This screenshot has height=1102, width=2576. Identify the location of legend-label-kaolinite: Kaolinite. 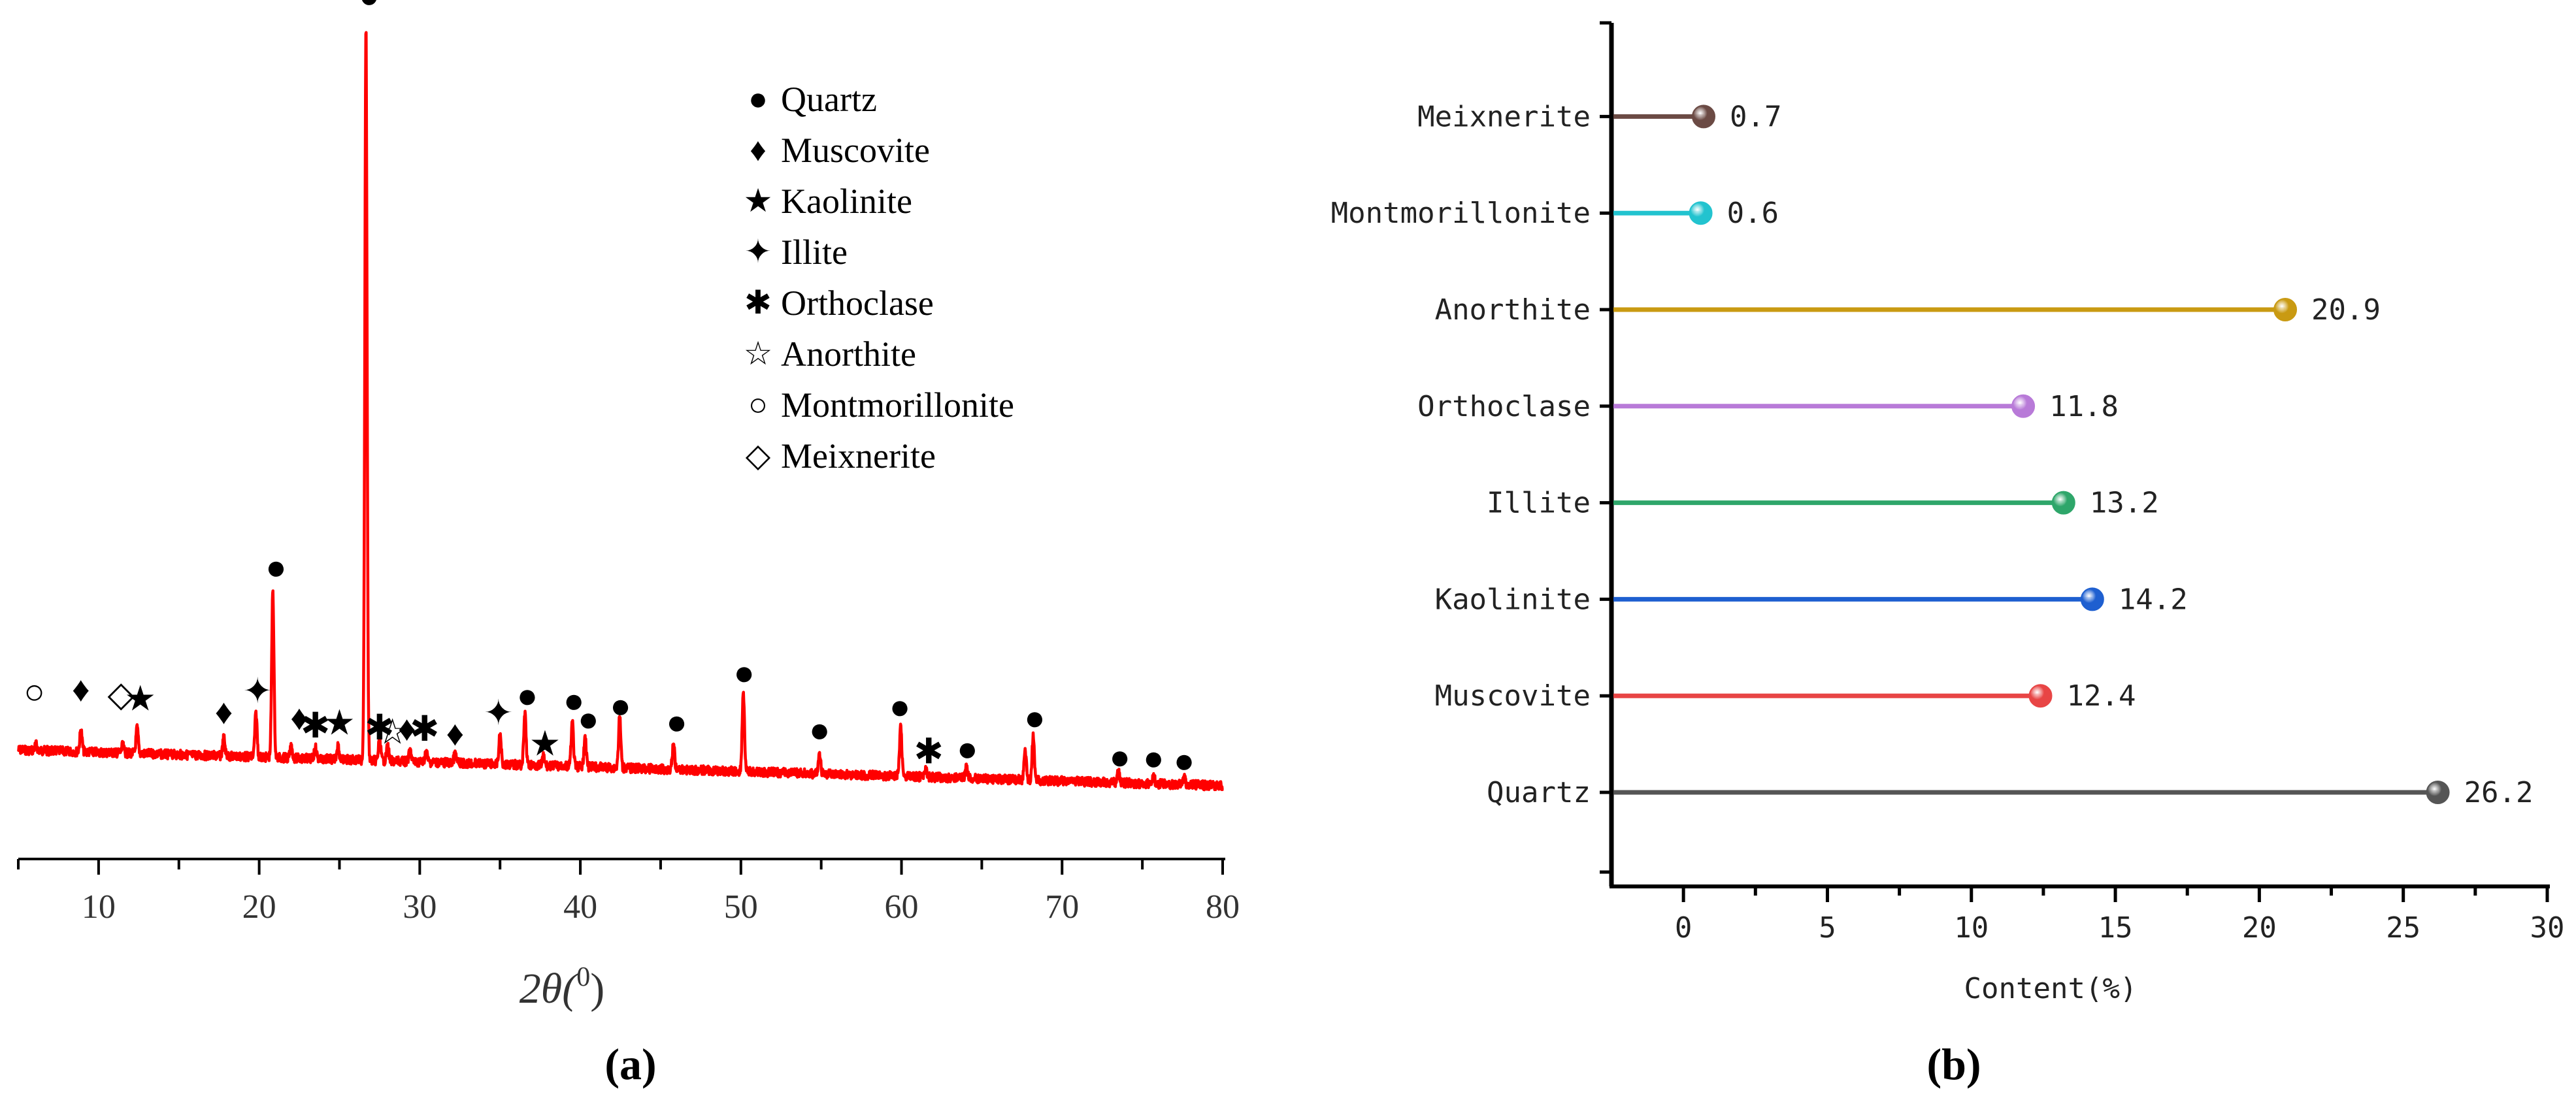
(846, 202).